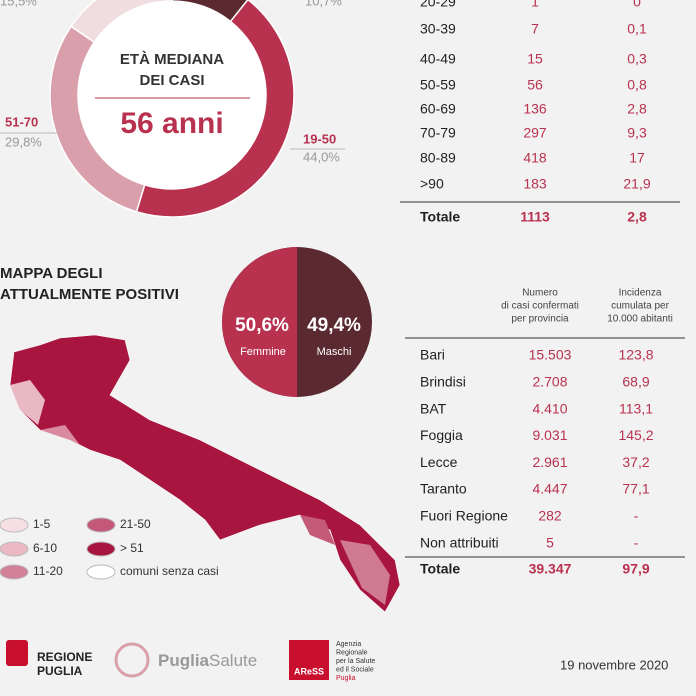  I want to click on age-incidence: 17, so click(637, 158).